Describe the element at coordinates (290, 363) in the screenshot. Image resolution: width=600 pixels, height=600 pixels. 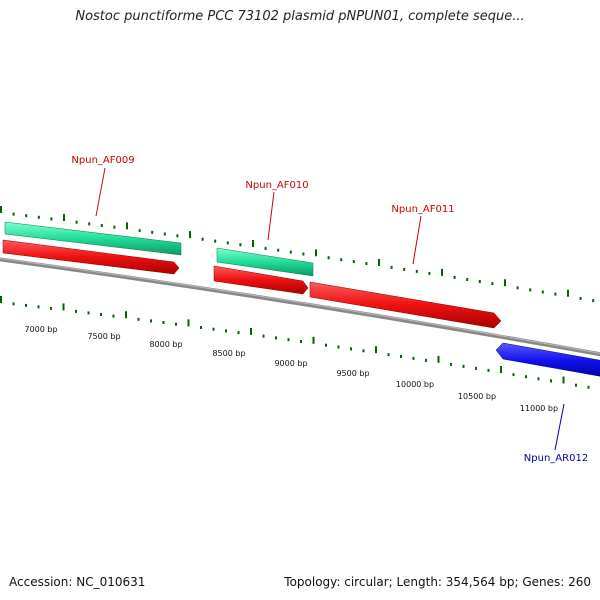
I see `ruler-label: 9000 bp` at that location.